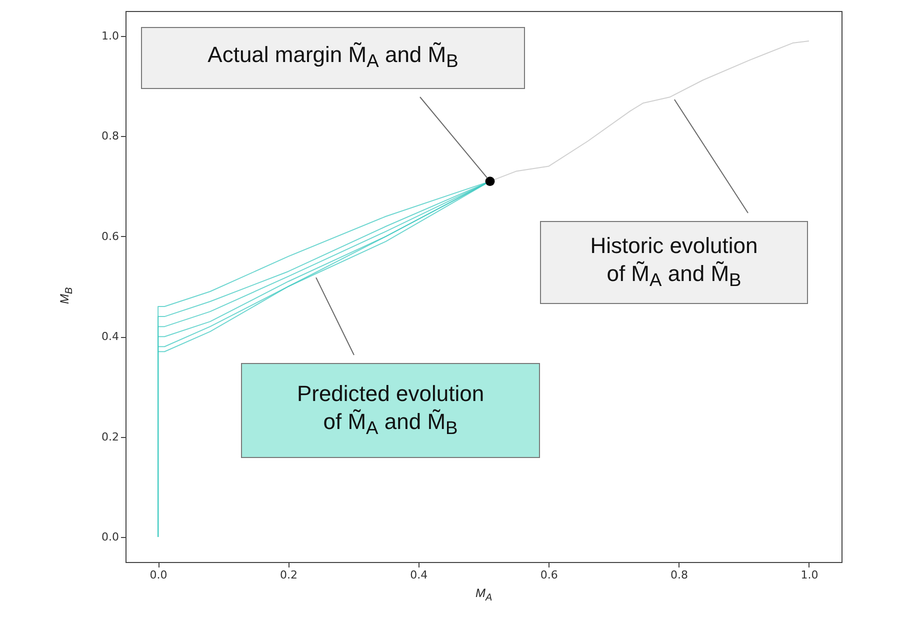  I want to click on annotation: Actual margin M̃$_{A}$ and M̃$_{B}$, so click(333, 57).